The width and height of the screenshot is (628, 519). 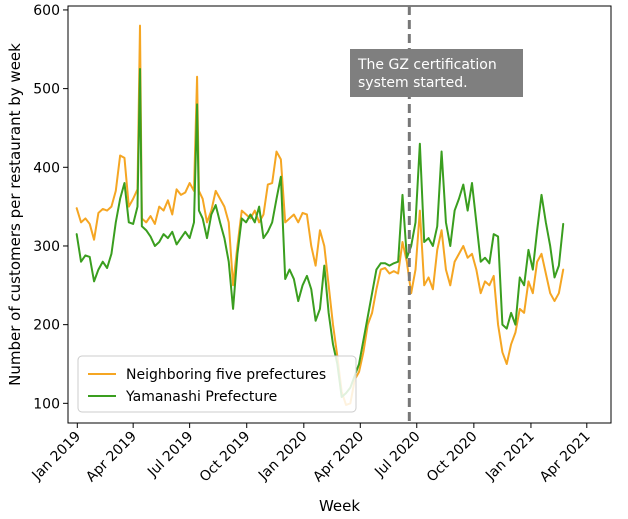 I want to click on annotation-box, so click(x=436, y=73).